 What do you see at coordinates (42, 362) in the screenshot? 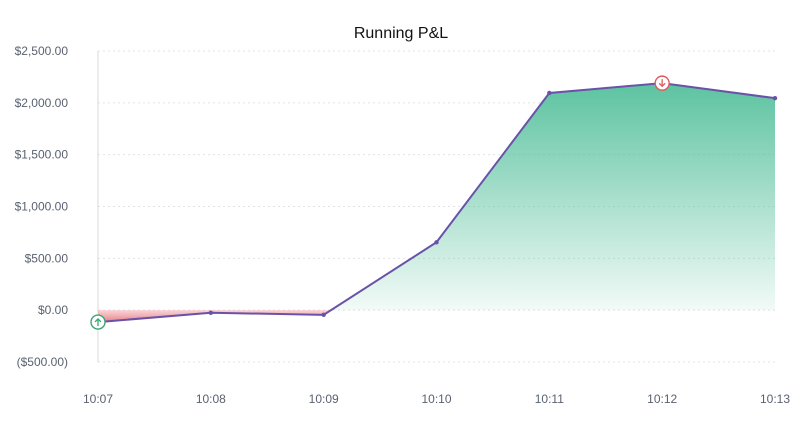
I see `y-tick-label: ($500.00)` at bounding box center [42, 362].